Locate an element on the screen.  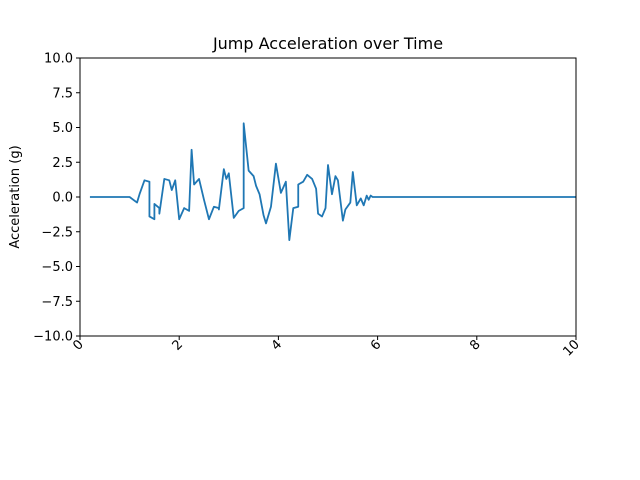
y-tick-label: 0.0 is located at coordinates (62, 198).